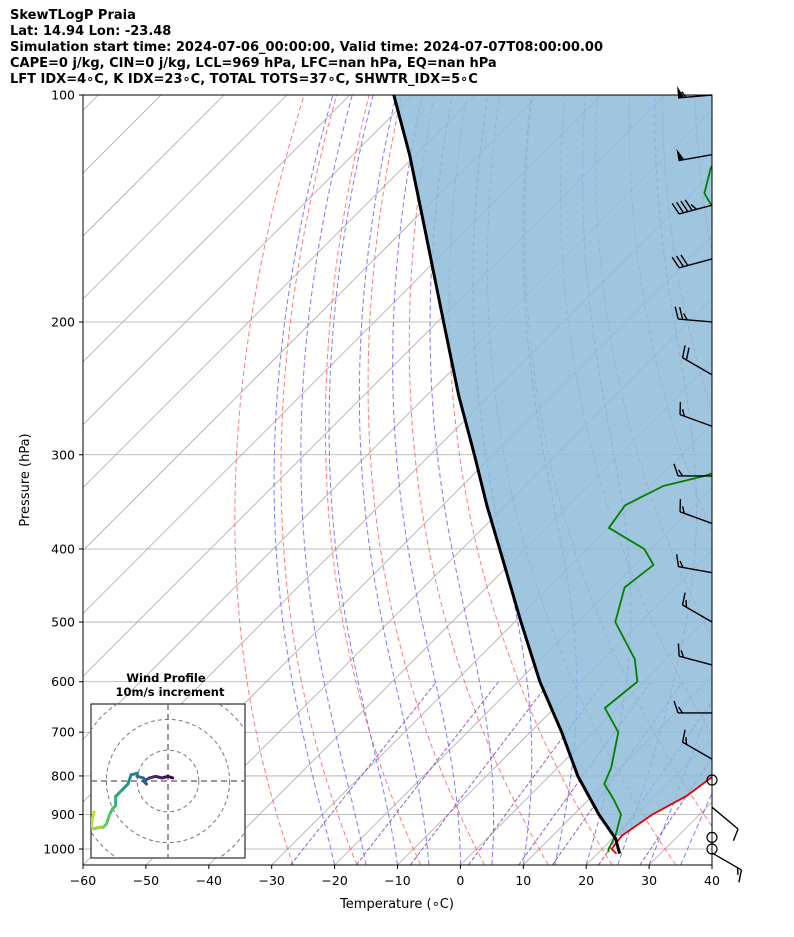 Image resolution: width=794 pixels, height=937 pixels. What do you see at coordinates (661, 815) in the screenshot?
I see `temperature-profile` at bounding box center [661, 815].